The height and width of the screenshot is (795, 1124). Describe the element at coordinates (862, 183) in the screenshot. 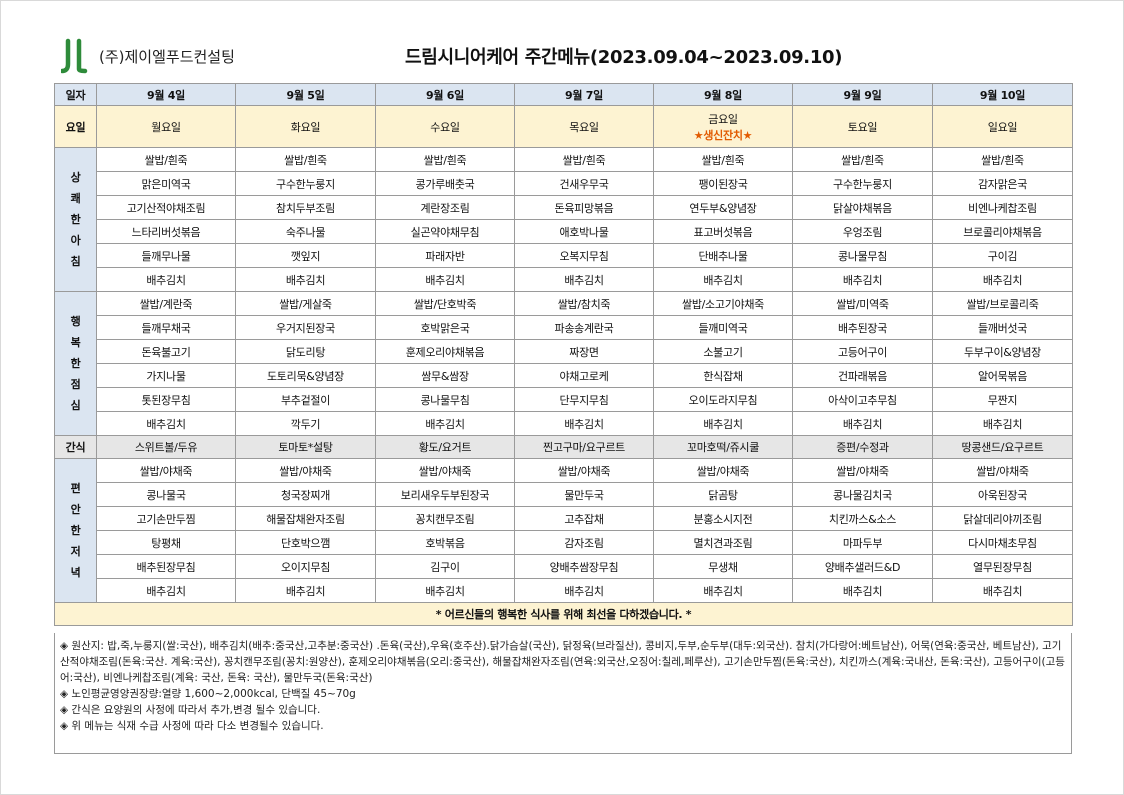

I see `menu-item: 구수한누룽지` at that location.